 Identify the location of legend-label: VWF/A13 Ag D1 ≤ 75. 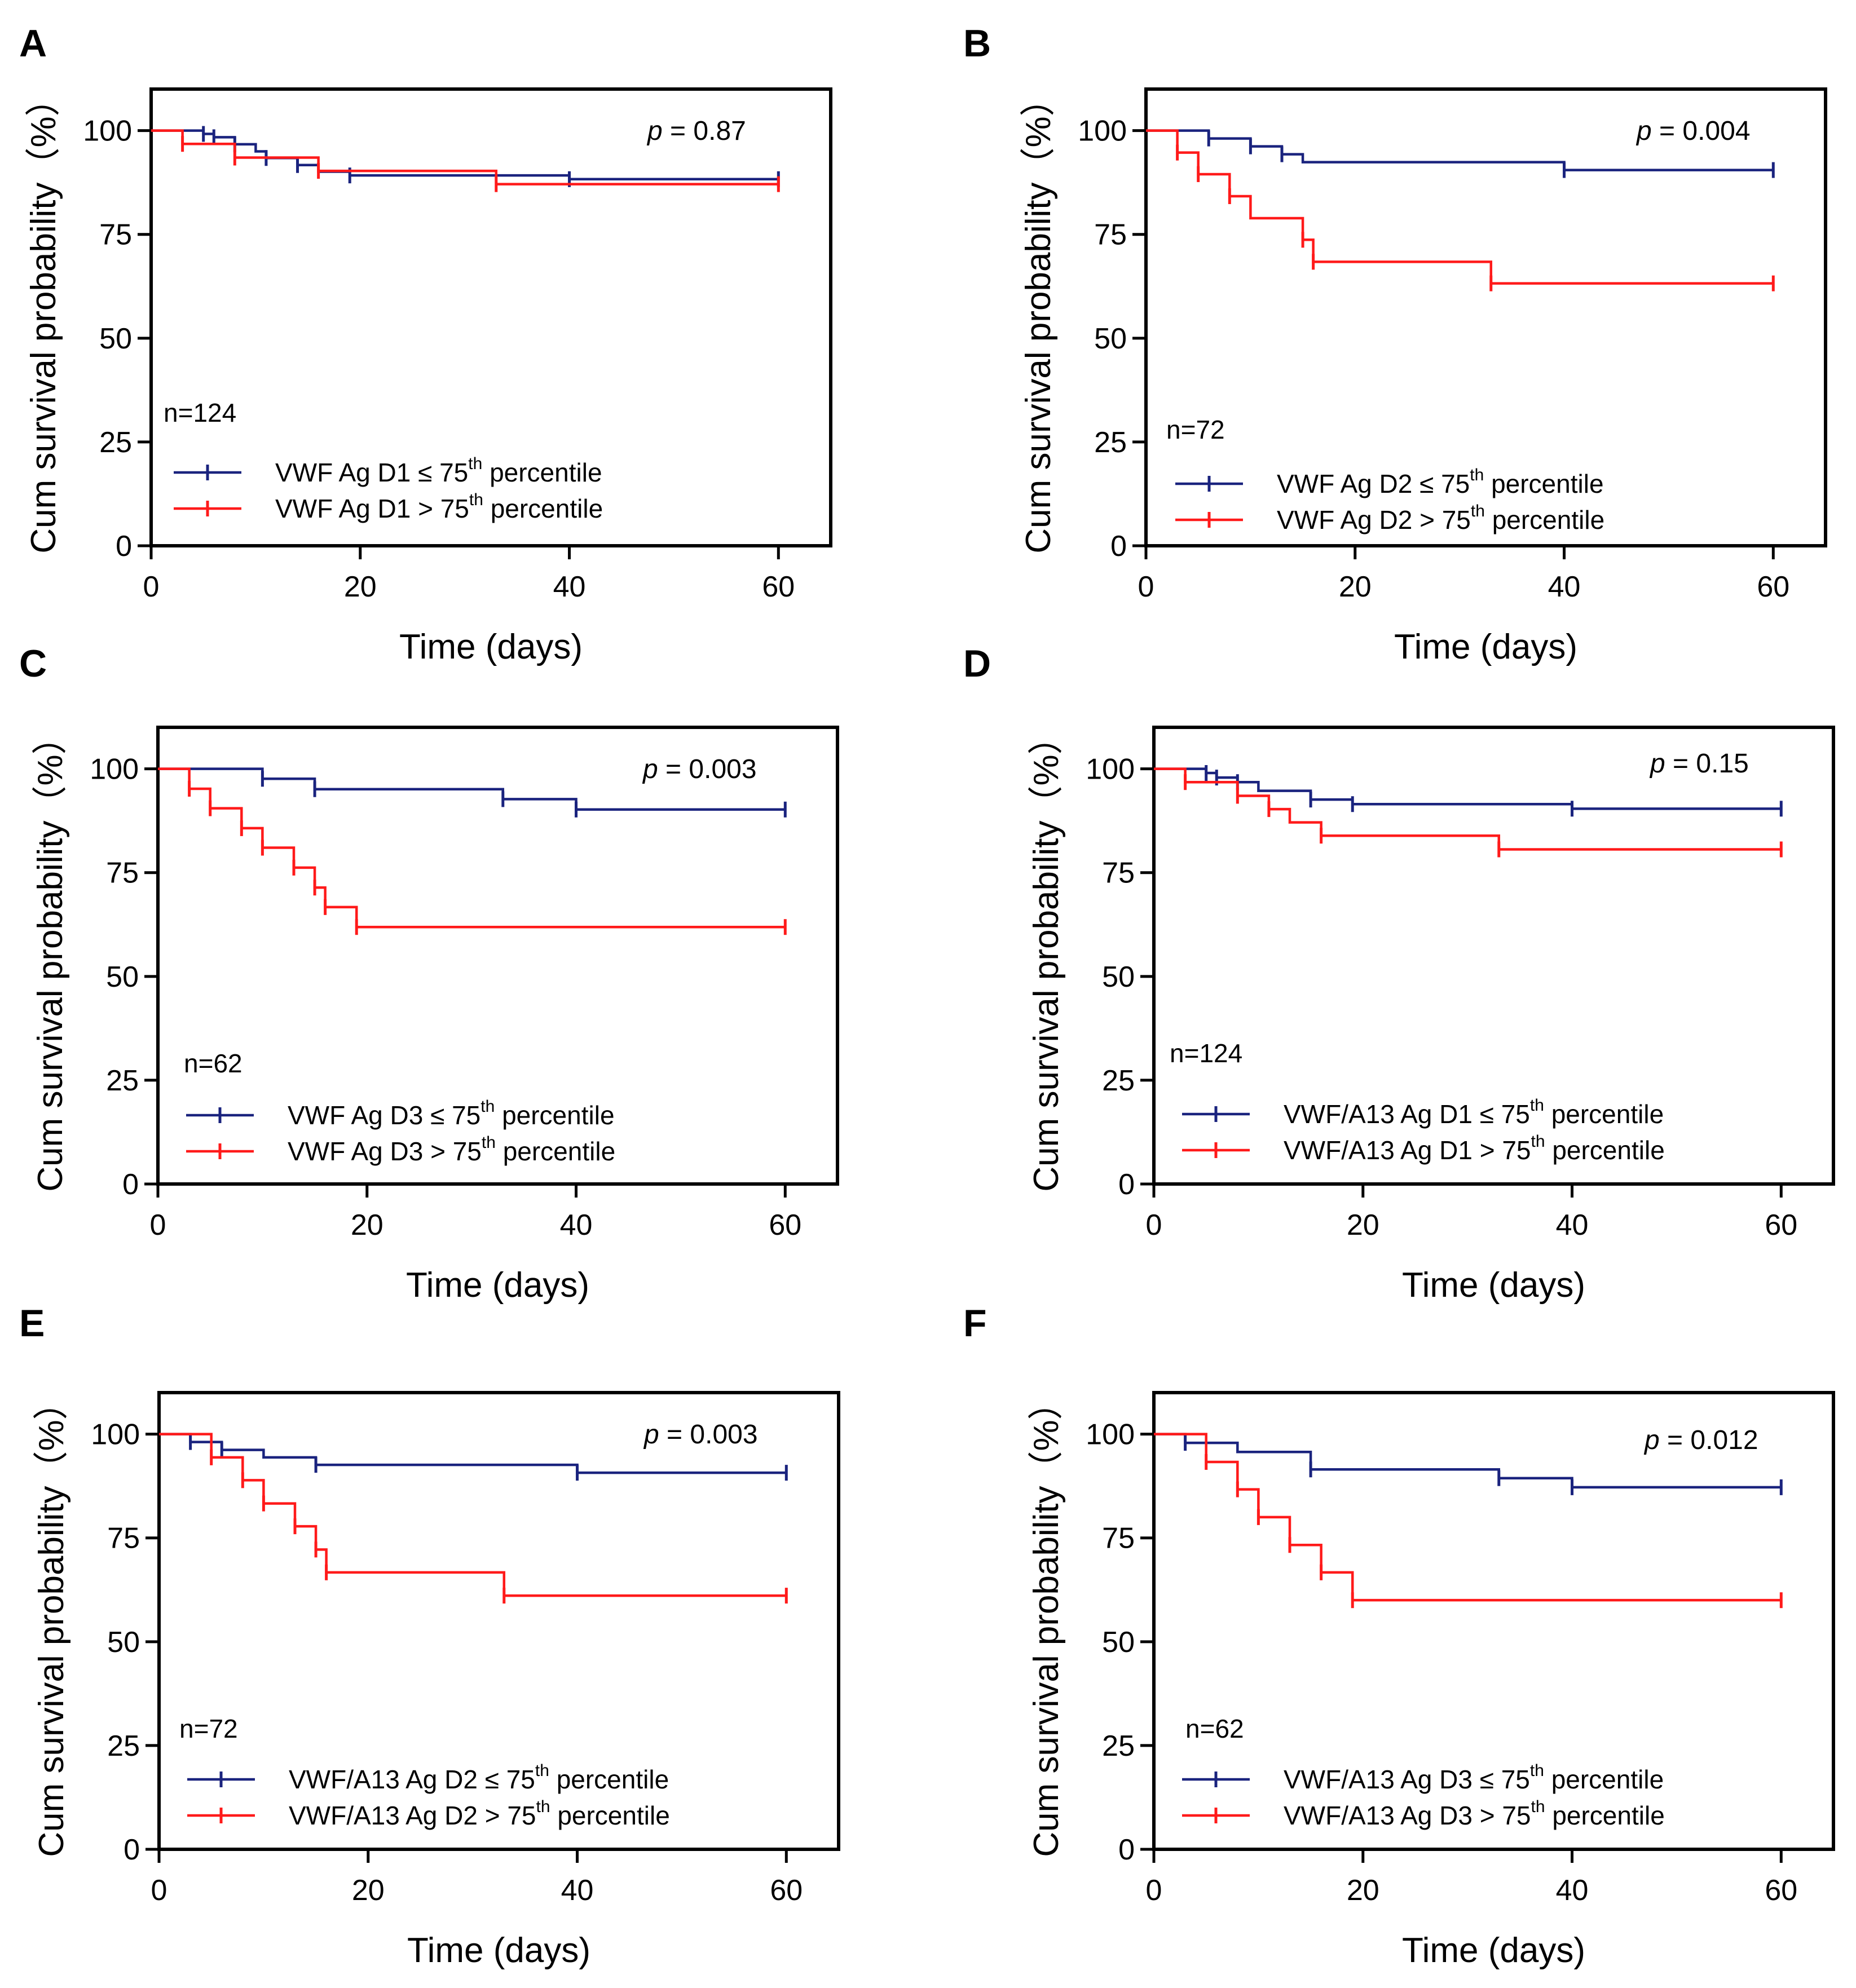
(1407, 1114).